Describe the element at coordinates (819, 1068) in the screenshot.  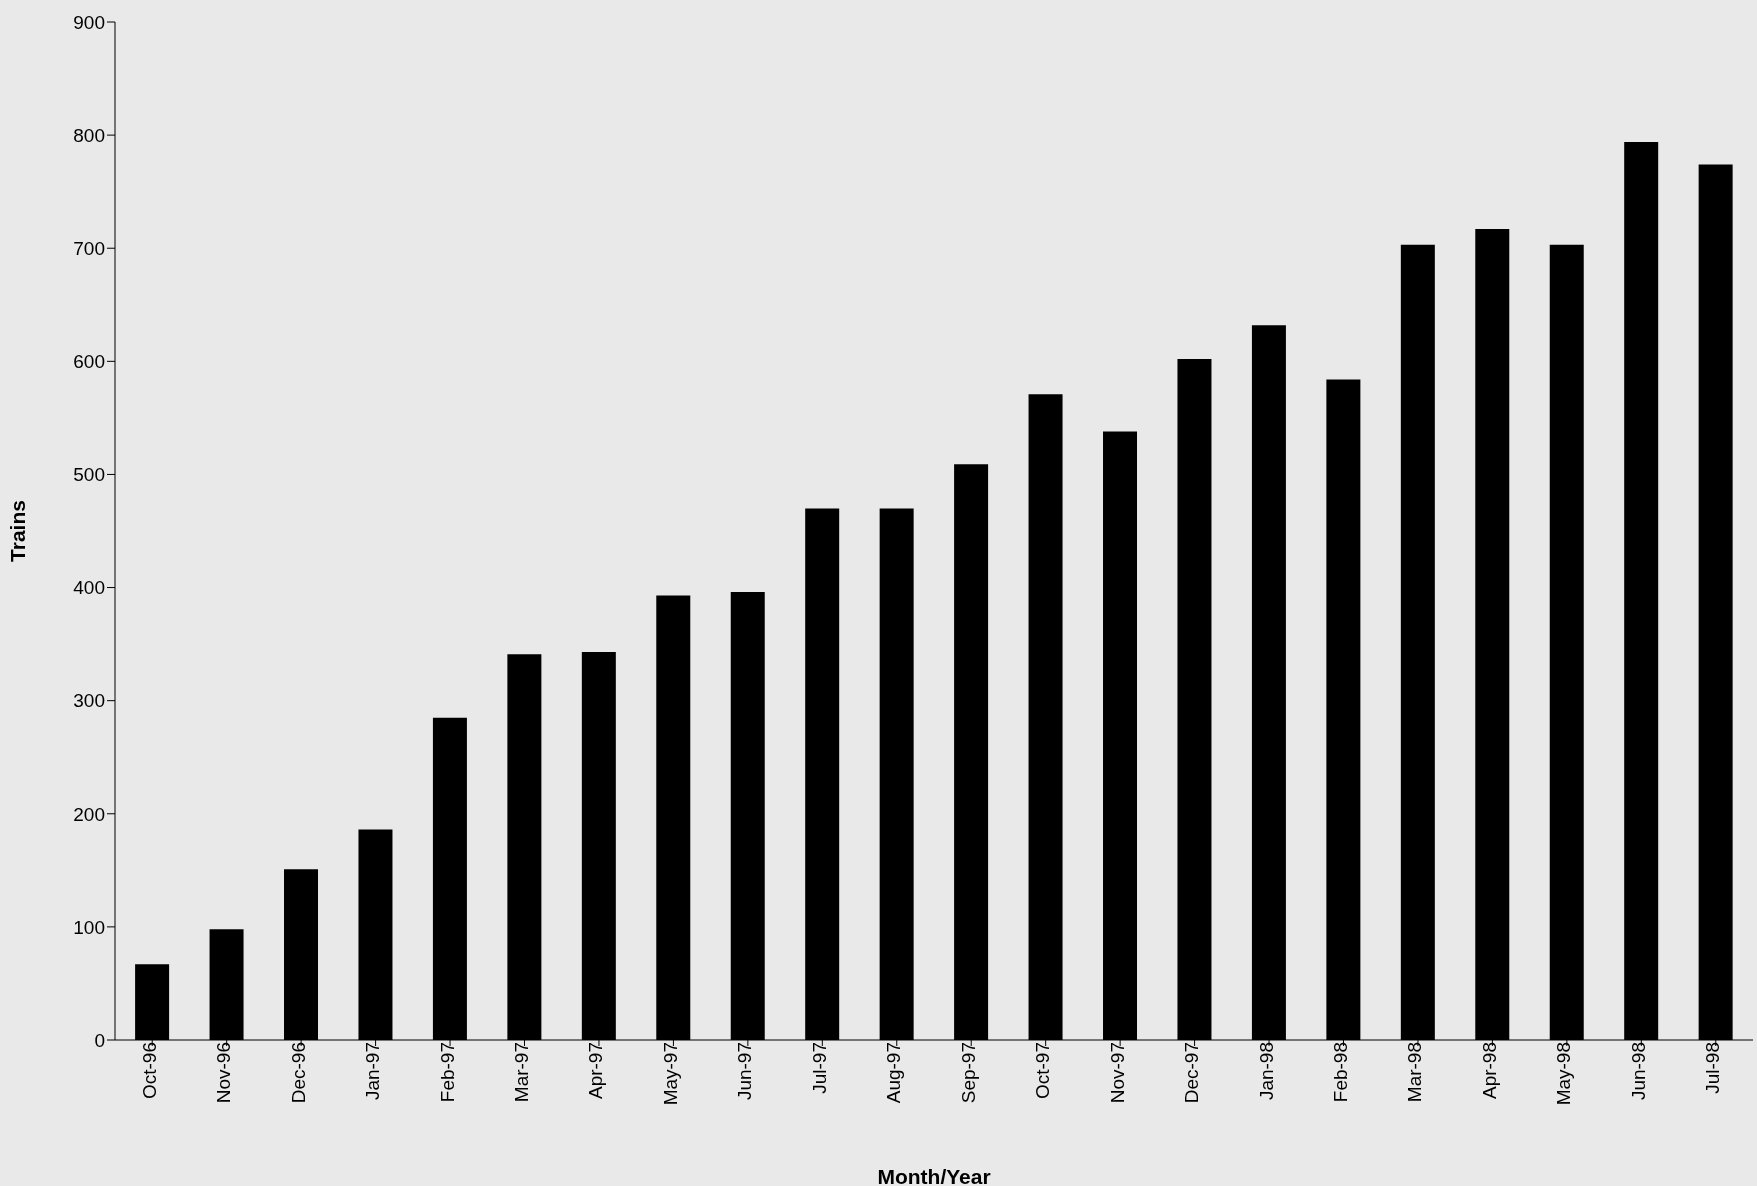
I see `x-tick-label: Jul-97` at that location.